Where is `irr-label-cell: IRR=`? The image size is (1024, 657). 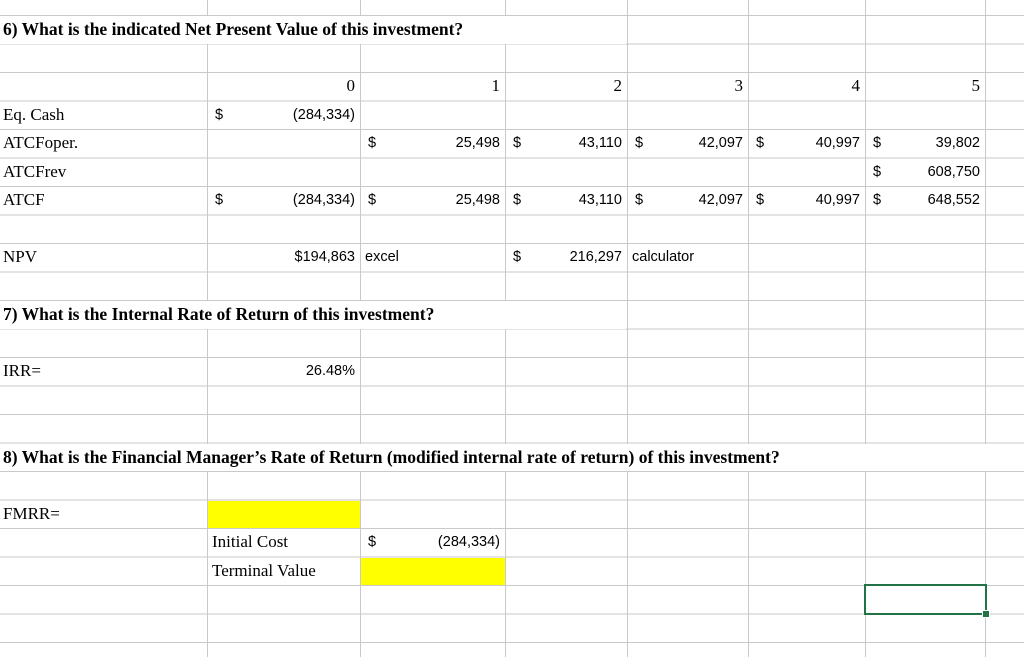 irr-label-cell: IRR= is located at coordinates (22, 371).